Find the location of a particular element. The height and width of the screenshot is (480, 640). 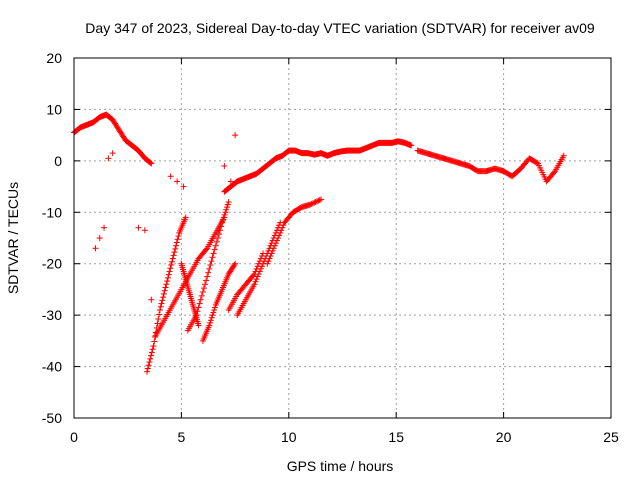

series-upper-trace-mid is located at coordinates (318, 166).